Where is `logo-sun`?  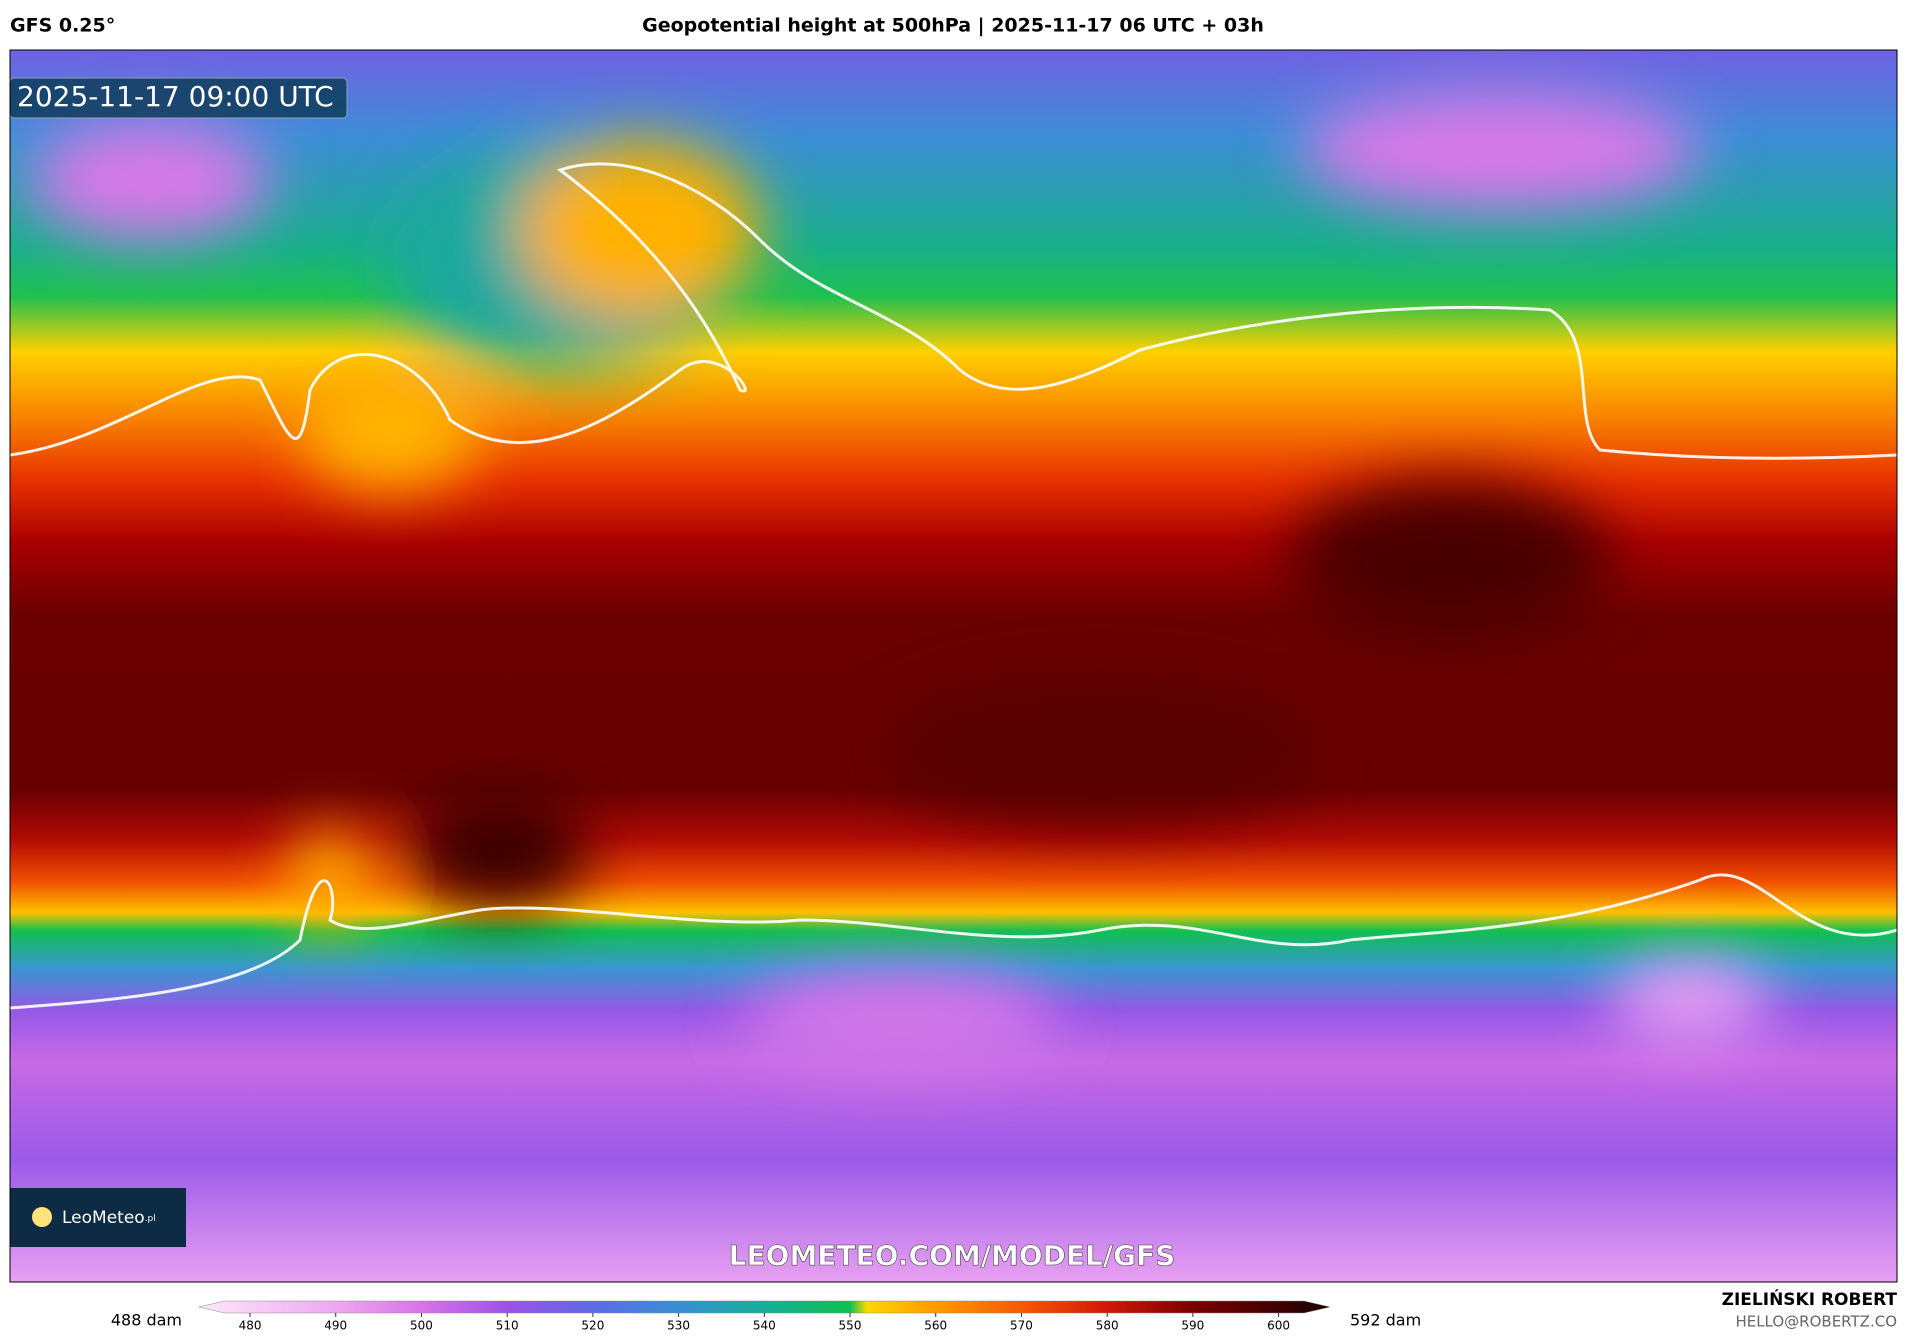
logo-sun is located at coordinates (42, 1217).